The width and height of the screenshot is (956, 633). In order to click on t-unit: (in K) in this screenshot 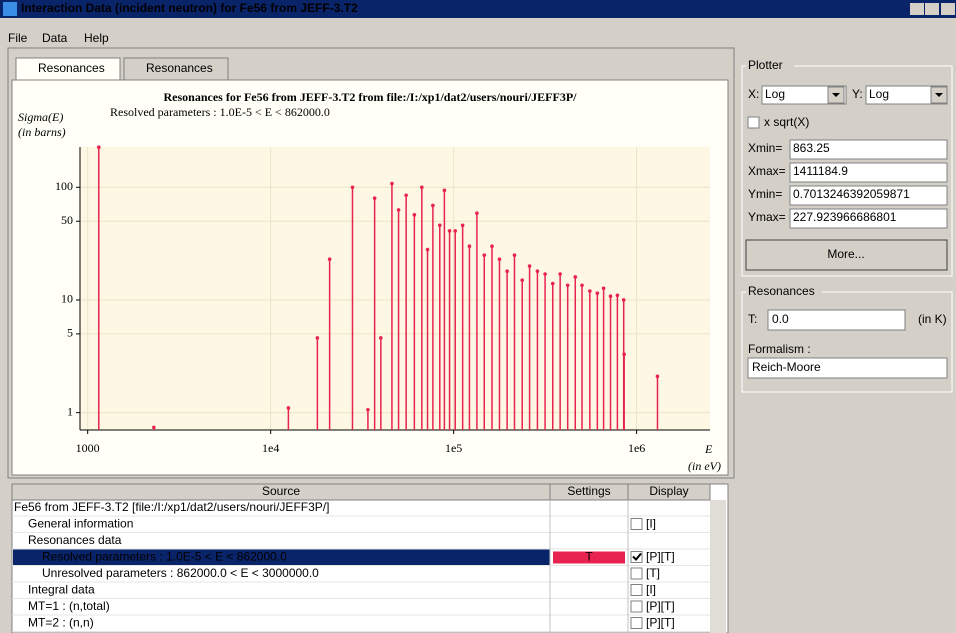, I will do `click(932, 319)`.